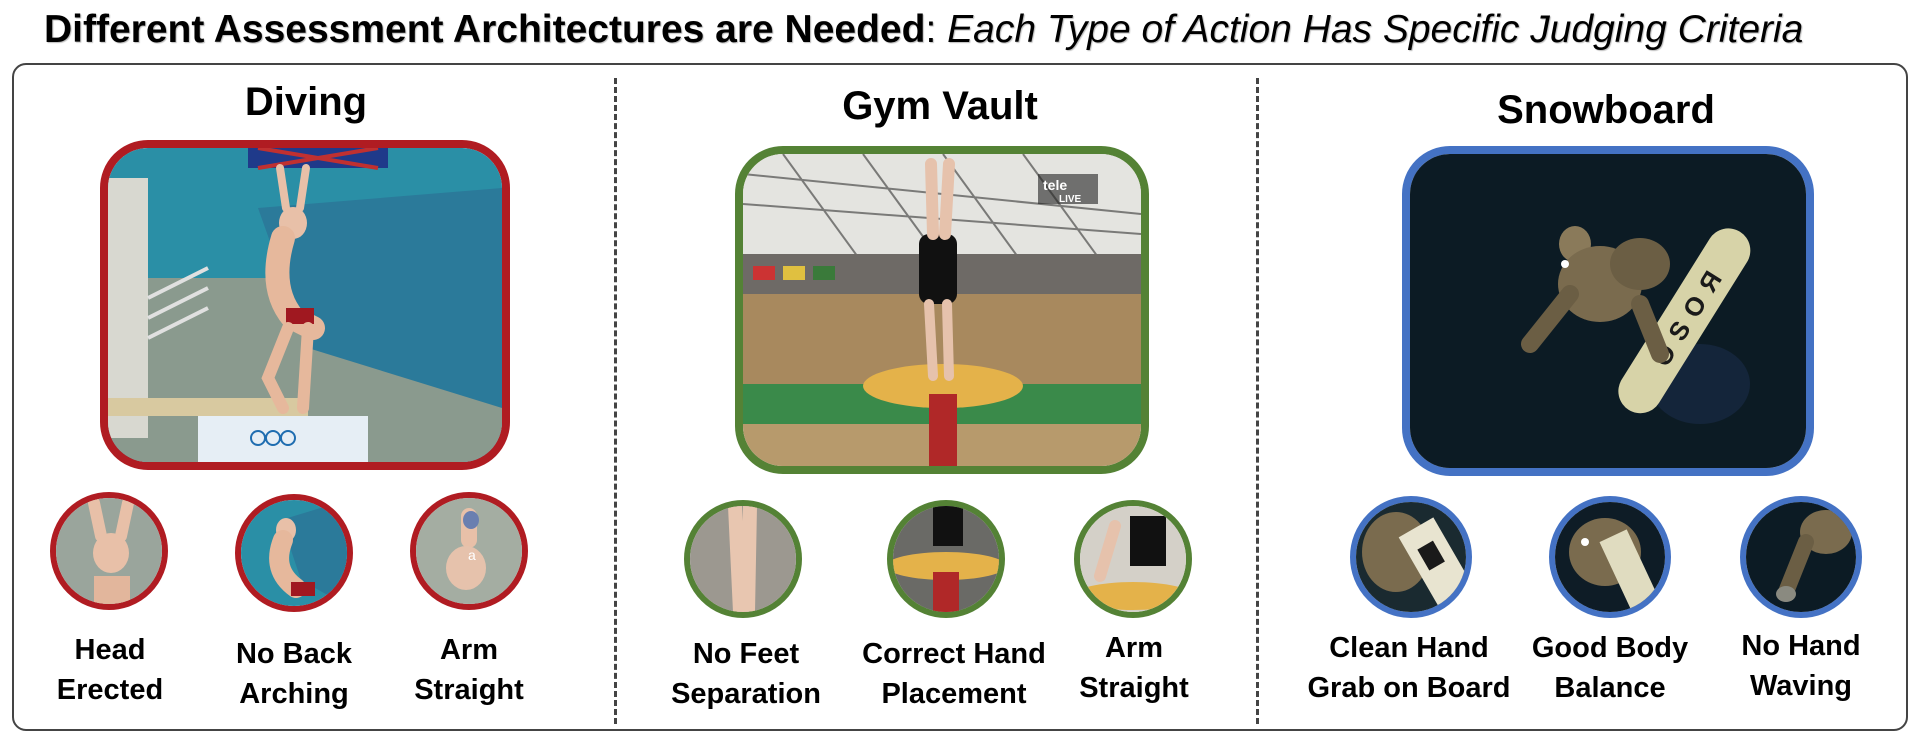 The image size is (1922, 742). Describe the element at coordinates (294, 674) in the screenshot. I see `criterion-no-back-arching: No Back Arching` at that location.